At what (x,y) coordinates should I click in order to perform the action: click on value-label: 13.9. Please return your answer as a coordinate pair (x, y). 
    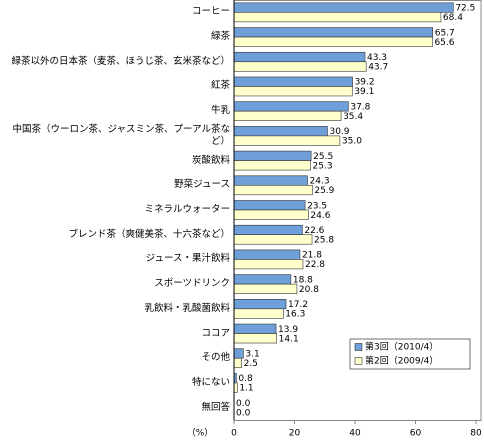
    Looking at the image, I should click on (288, 330).